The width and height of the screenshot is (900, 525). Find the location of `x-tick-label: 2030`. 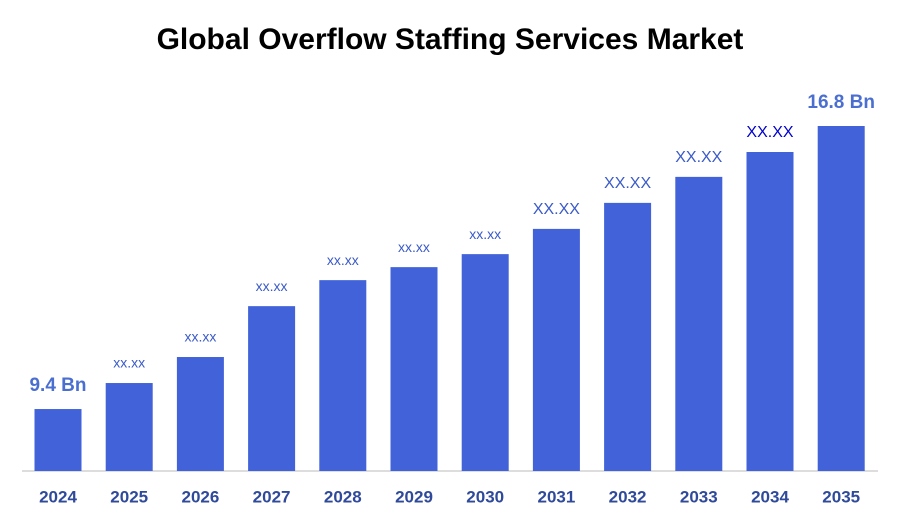

x-tick-label: 2030 is located at coordinates (485, 496).